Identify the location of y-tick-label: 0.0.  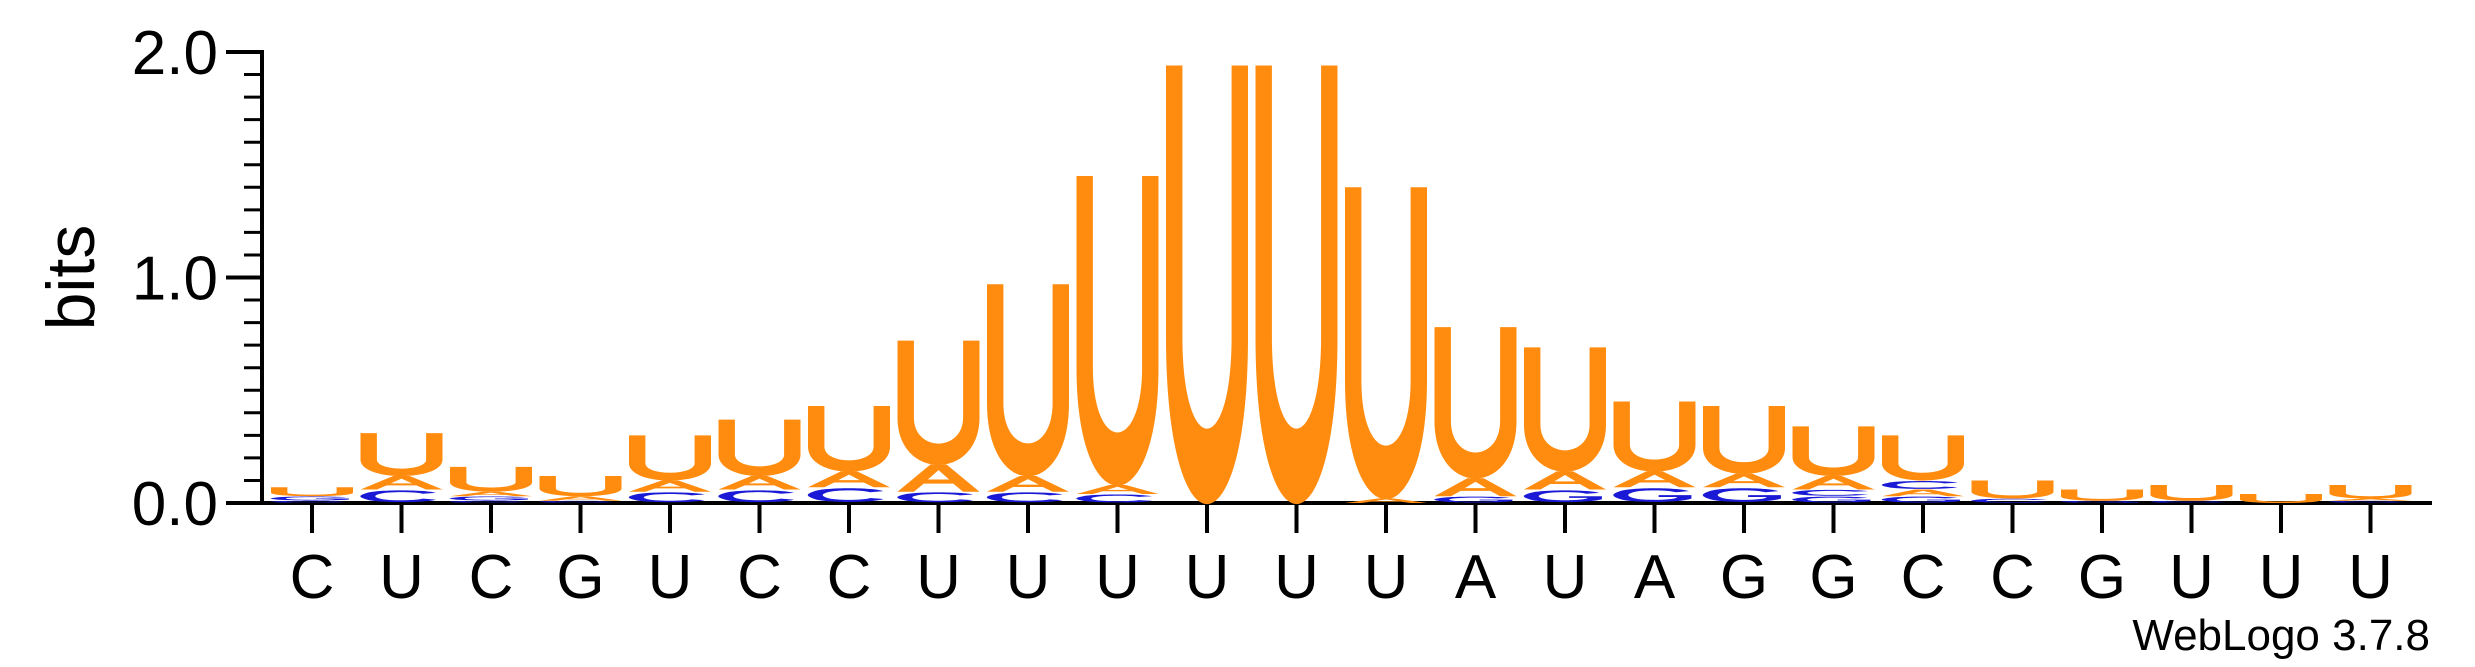
(175, 504).